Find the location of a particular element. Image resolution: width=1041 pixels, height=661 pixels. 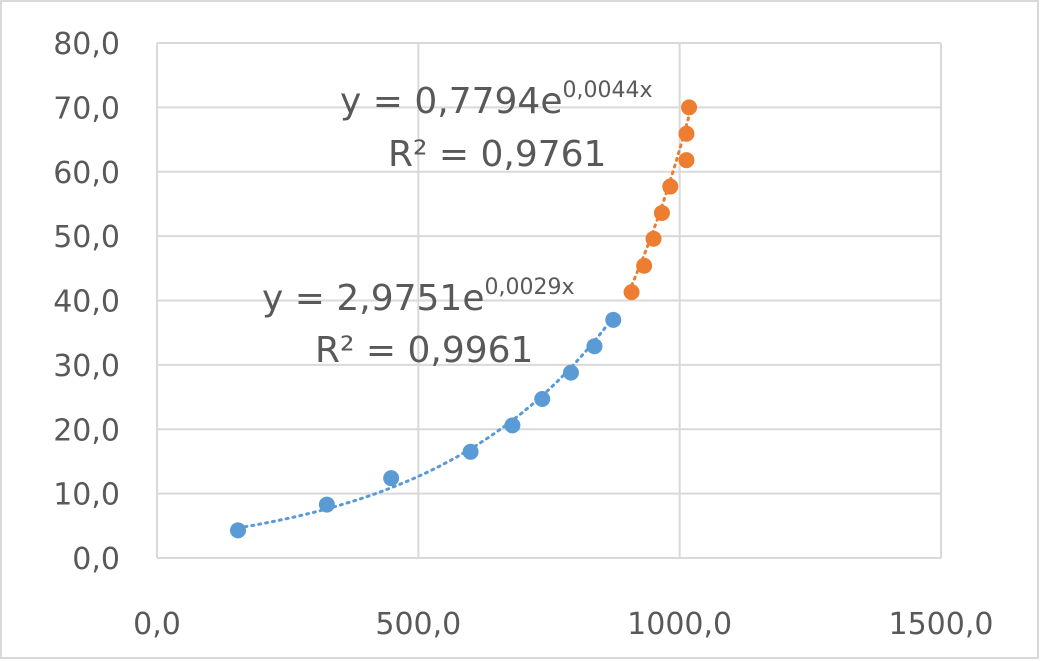

x-tick-label: 1000,0 is located at coordinates (679, 624).